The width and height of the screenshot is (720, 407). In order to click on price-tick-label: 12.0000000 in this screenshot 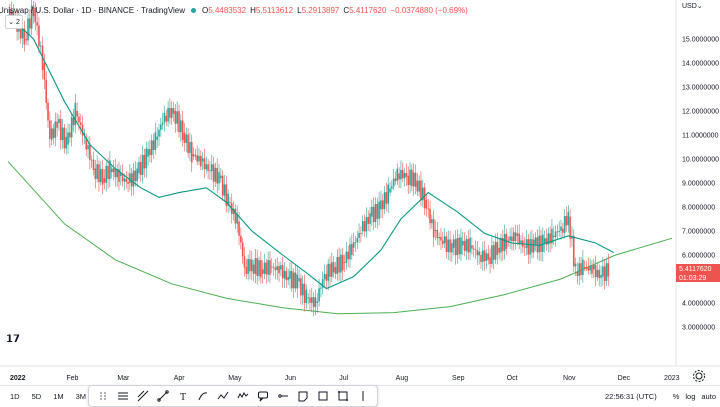, I will do `click(700, 112)`.